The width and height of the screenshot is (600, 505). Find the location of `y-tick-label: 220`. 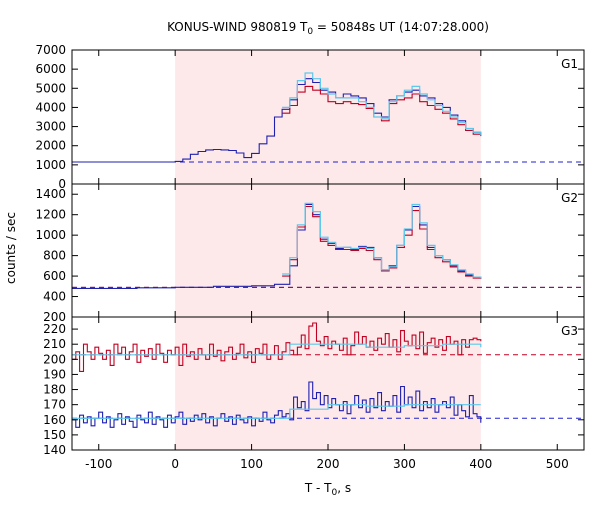

y-tick-label: 220 is located at coordinates (54, 329).